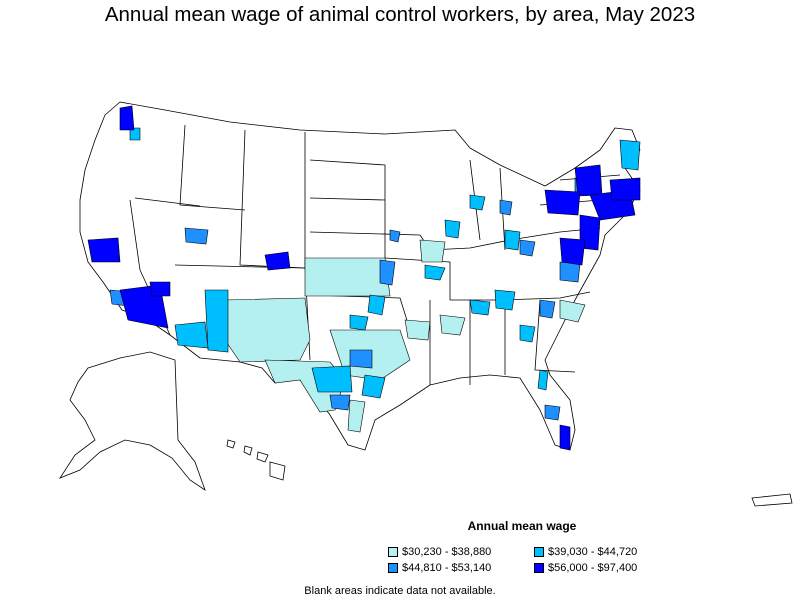  Describe the element at coordinates (447, 568) in the screenshot. I see `legend-label-3: $44,810 - $53,140` at that location.